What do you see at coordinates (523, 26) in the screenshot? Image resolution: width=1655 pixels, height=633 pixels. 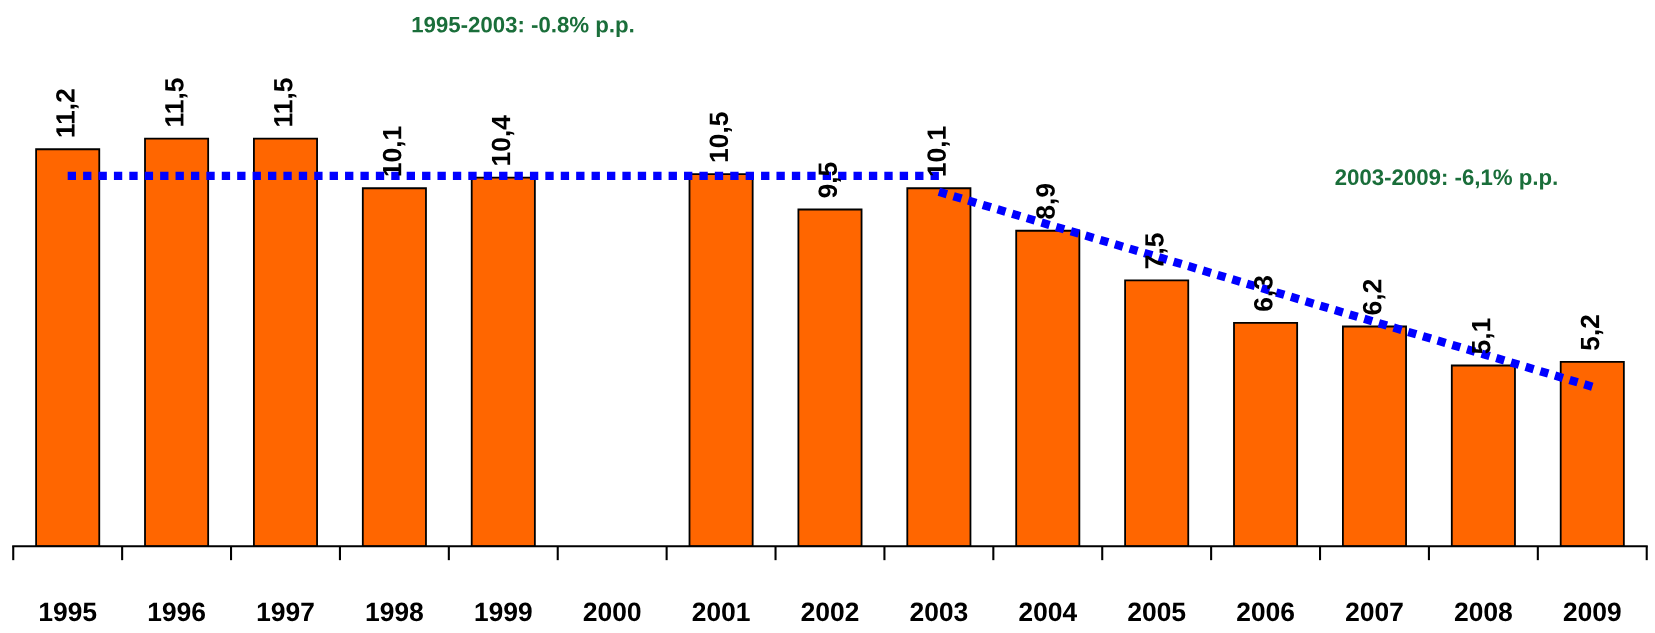 I see `text: 1995-2003: -0.8% p.p.` at bounding box center [523, 26].